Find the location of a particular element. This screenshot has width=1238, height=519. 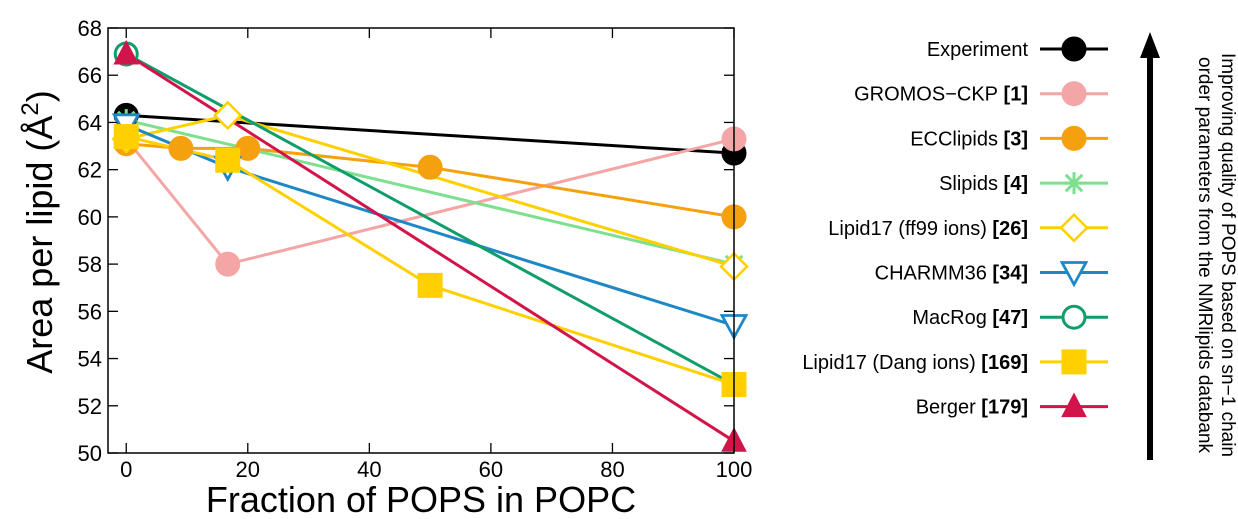

y-tick-label: 56 is located at coordinates (90, 311).